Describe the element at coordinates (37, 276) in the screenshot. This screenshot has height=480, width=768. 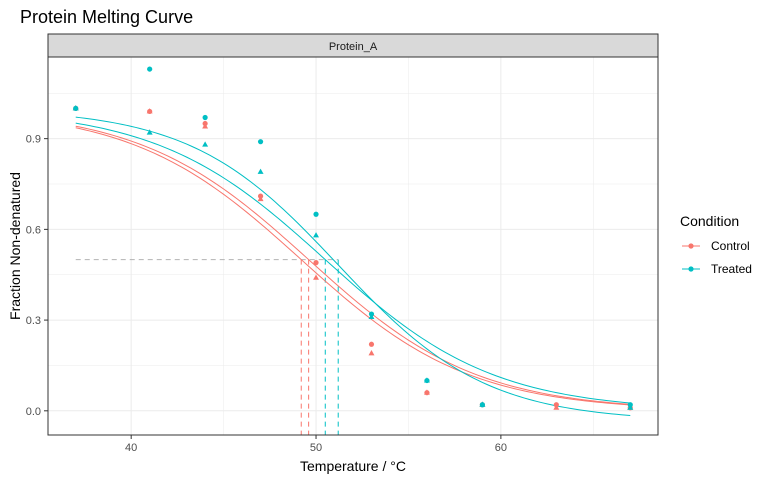
I see `y-axis: 0.0 0.3 0.6 0.9` at that location.